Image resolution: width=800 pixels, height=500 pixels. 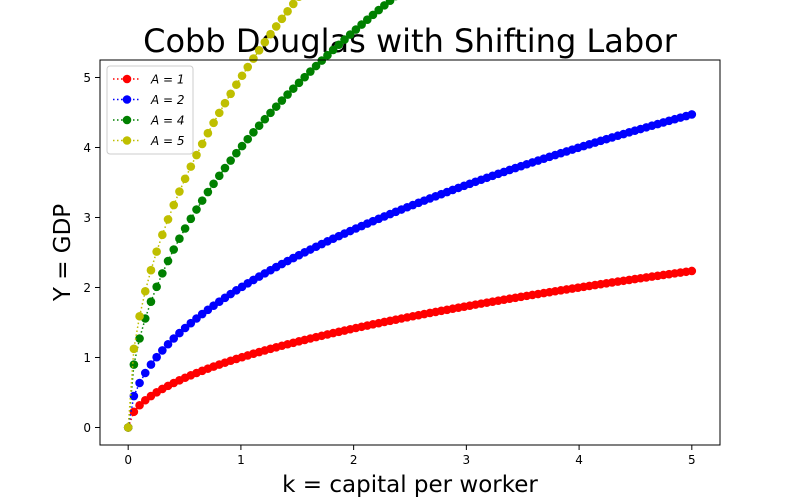 I want to click on y-axis-ticks: 0 1 2 3 4 5, so click(x=91, y=253).